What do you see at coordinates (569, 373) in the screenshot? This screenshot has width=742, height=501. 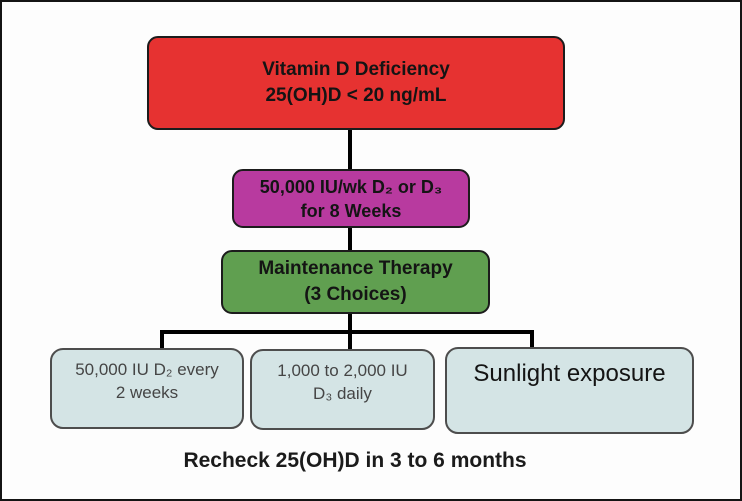 I see `option3-line1: Sunlight exposure` at bounding box center [569, 373].